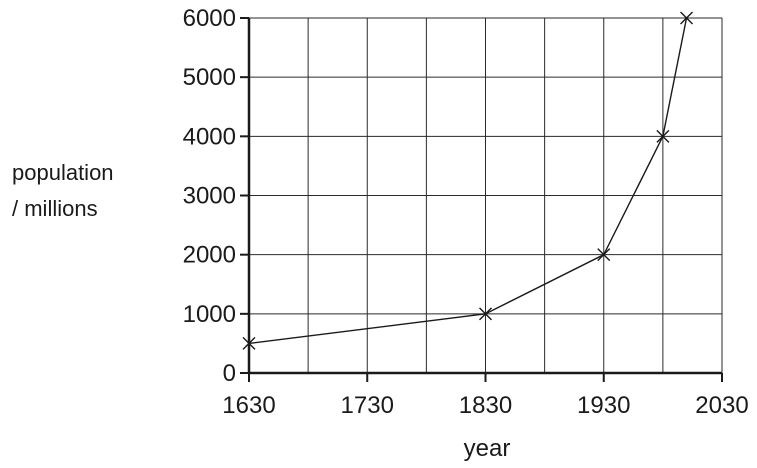 The width and height of the screenshot is (757, 468). Describe the element at coordinates (209, 255) in the screenshot. I see `y-tick-label: 2000` at that location.